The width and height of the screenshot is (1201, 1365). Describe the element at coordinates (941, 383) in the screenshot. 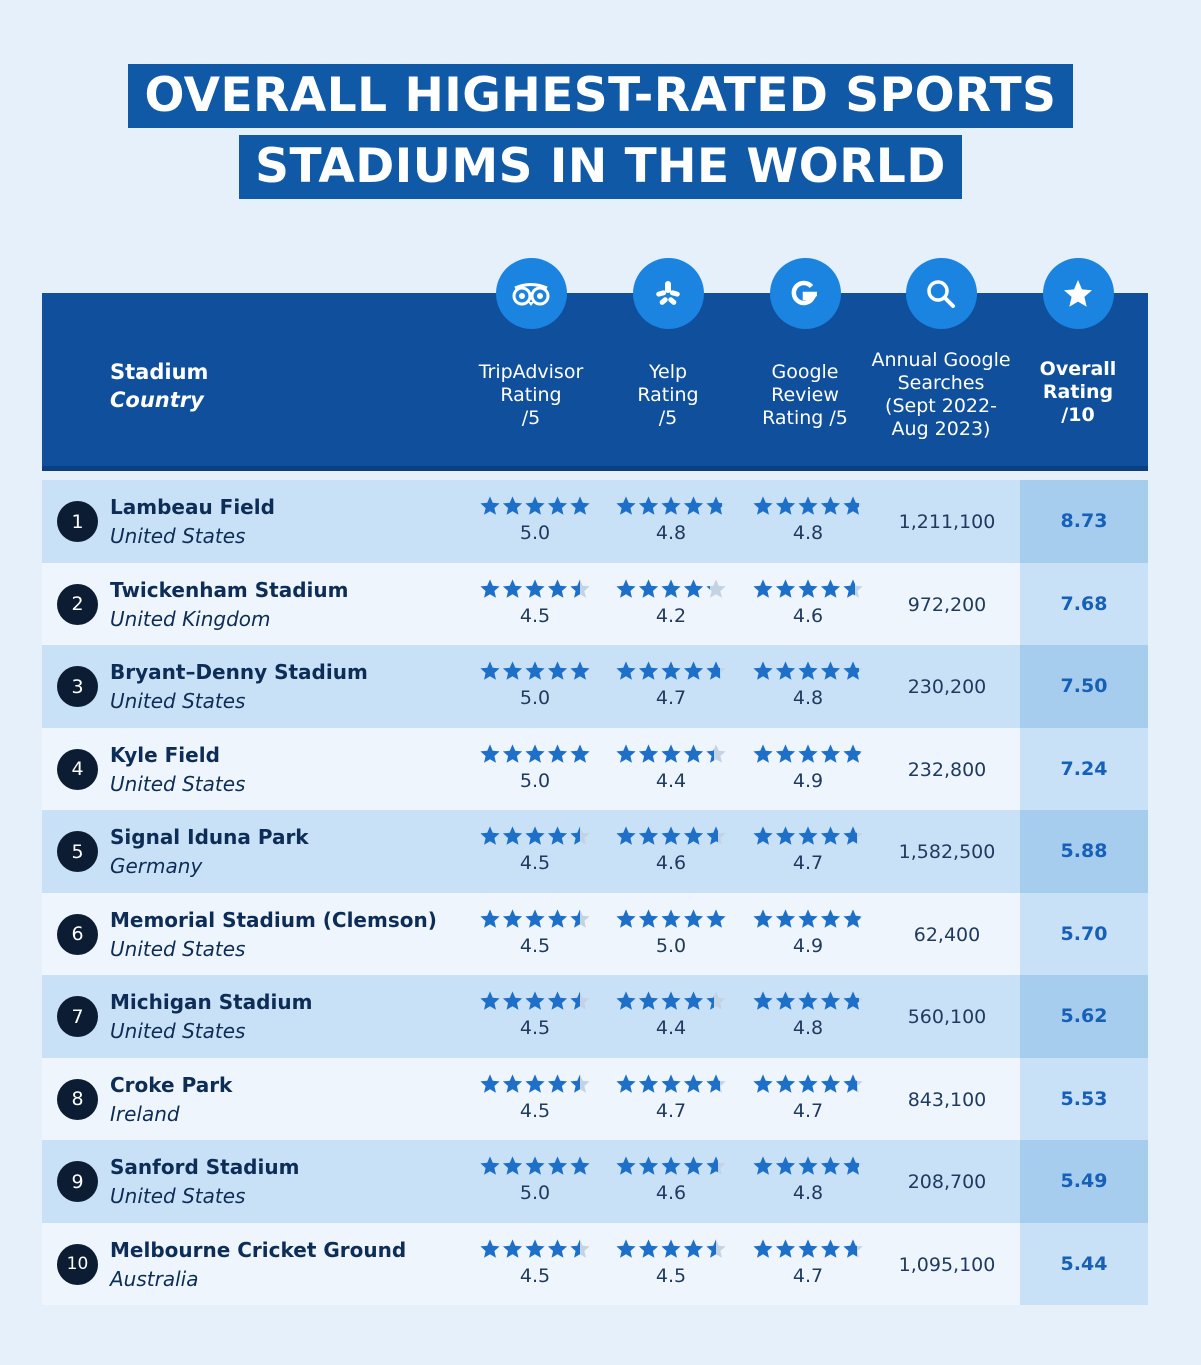

I see `searches-header-line-2: Searches` at that location.